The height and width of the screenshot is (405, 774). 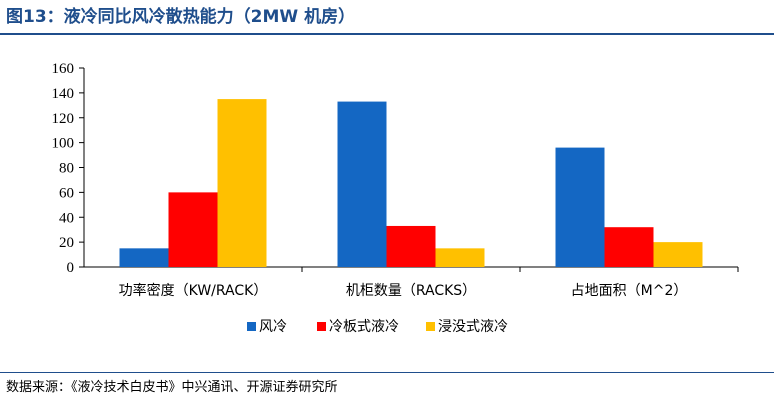 What do you see at coordinates (193, 290) in the screenshot?
I see `category-label: 功率密度（KW/RACK）` at bounding box center [193, 290].